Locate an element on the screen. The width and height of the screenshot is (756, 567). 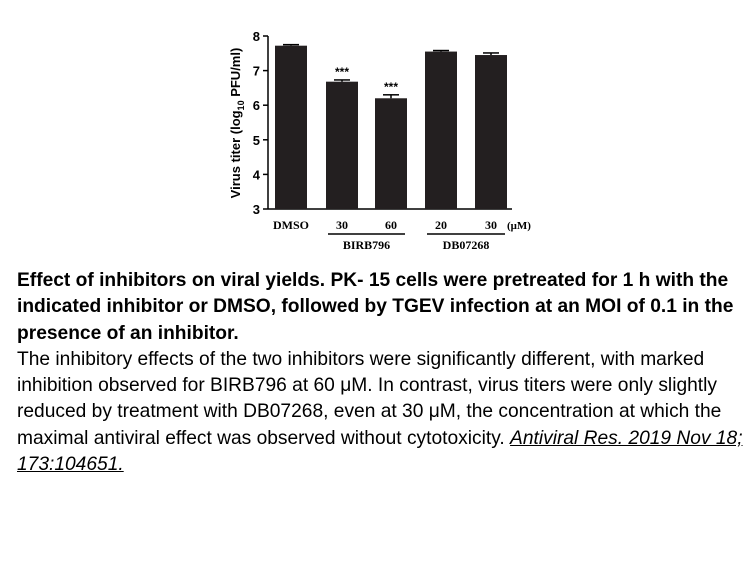
citation-link: Antiviral Res. 2019 Nov 18; 173:104651. is located at coordinates (380, 451).